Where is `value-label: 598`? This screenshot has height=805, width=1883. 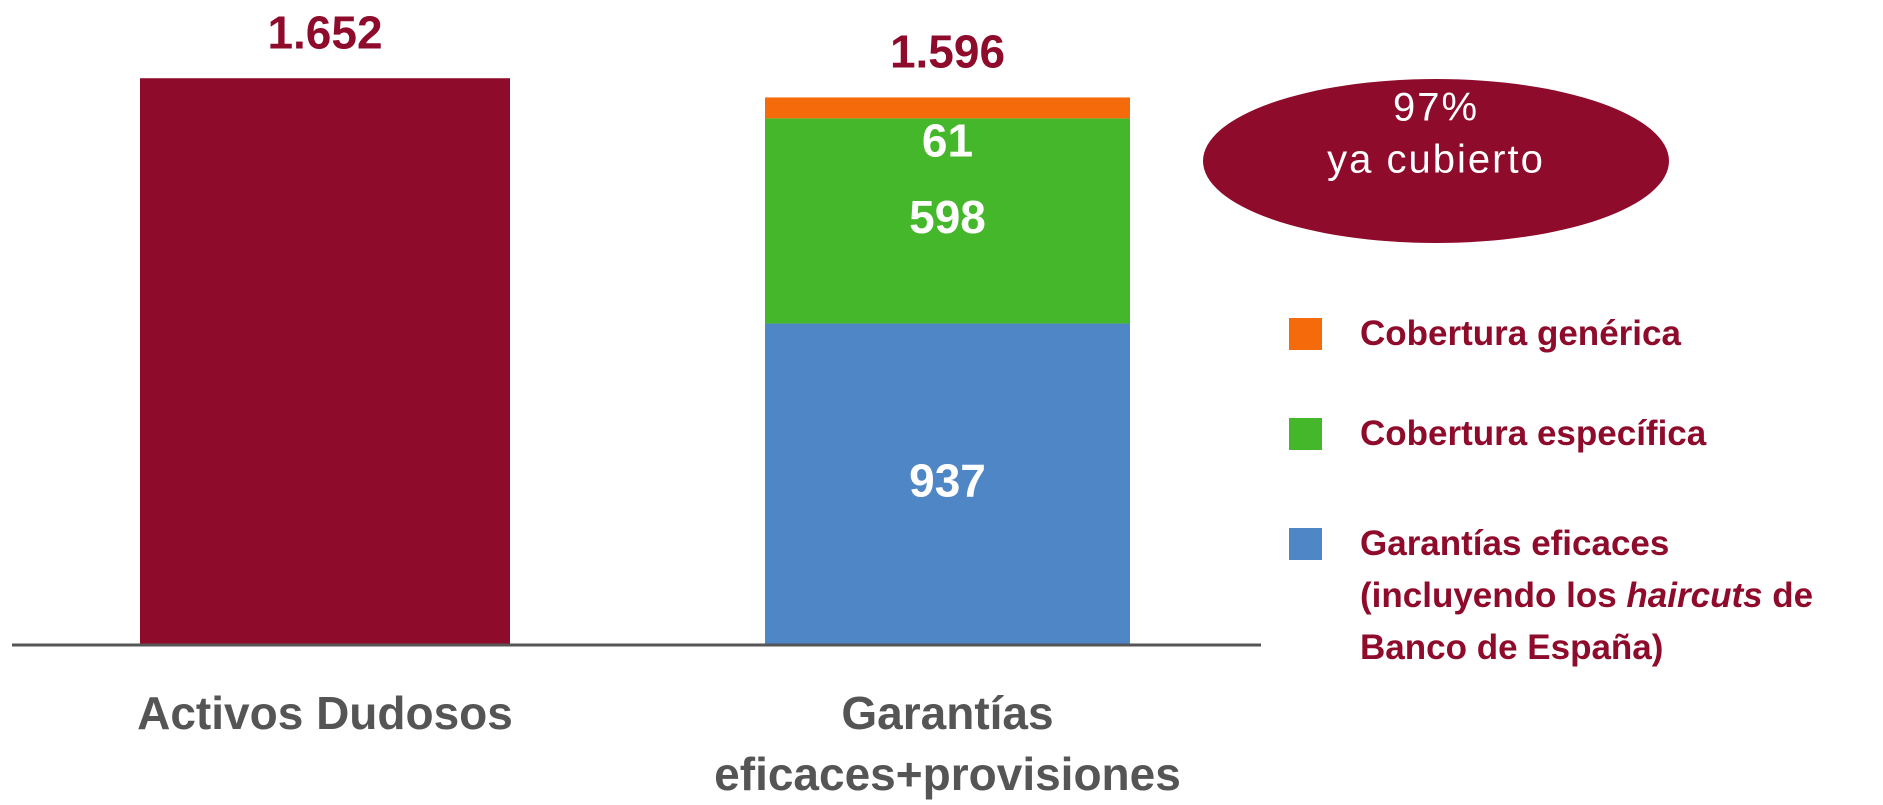
value-label: 598 is located at coordinates (947, 217).